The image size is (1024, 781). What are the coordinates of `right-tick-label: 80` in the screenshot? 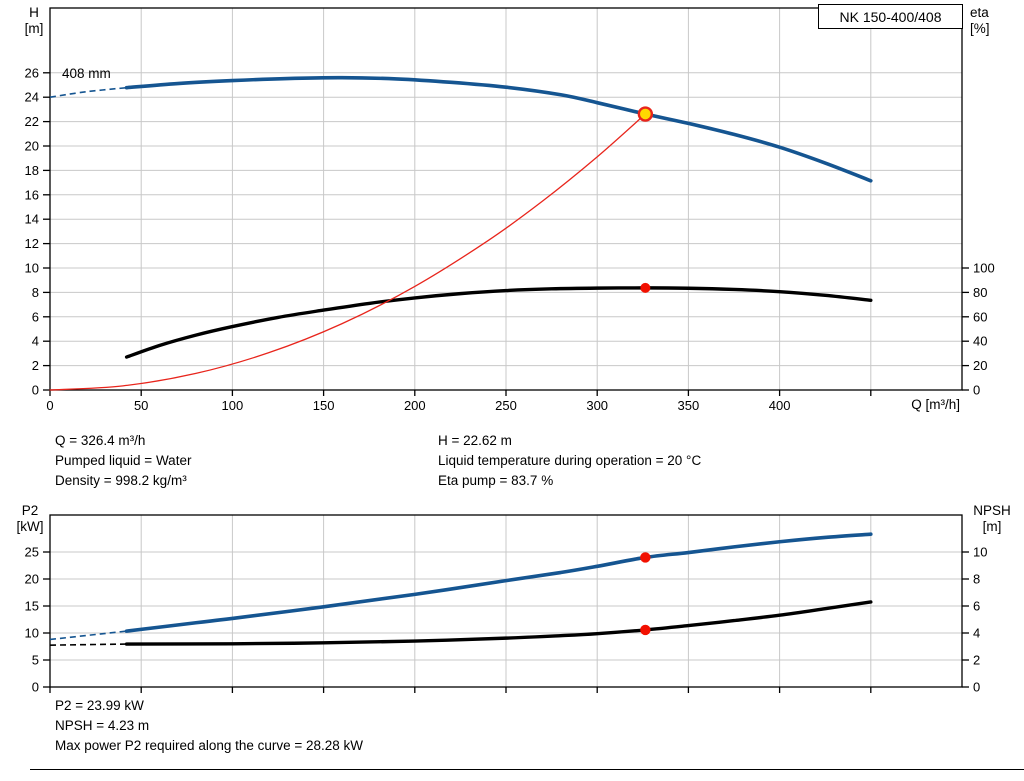 It's located at (980, 292).